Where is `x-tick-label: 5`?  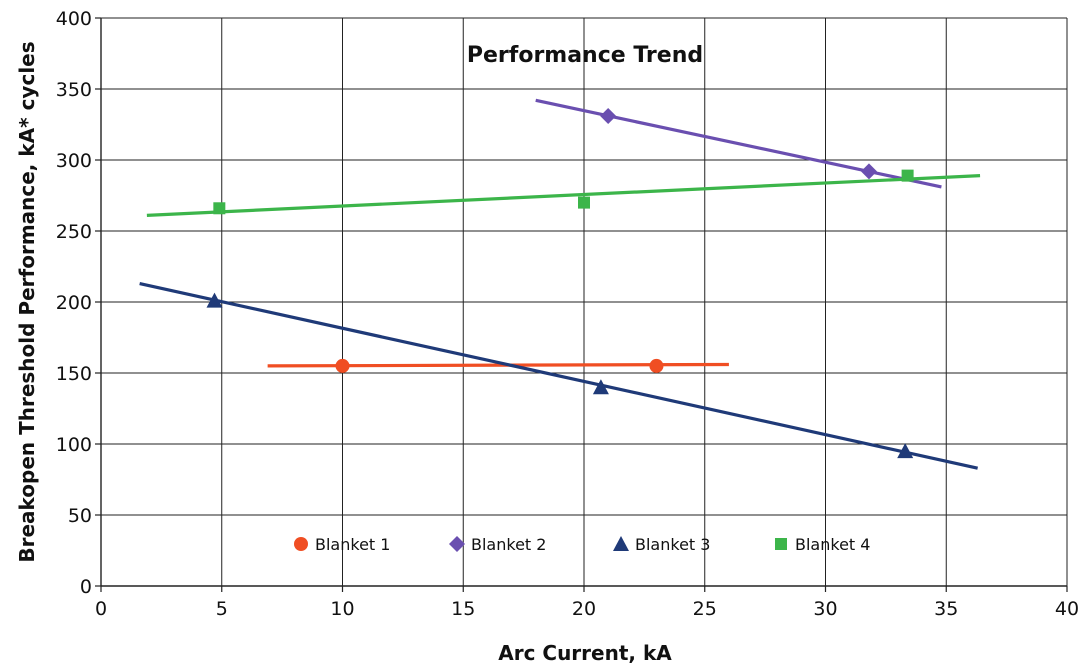 x-tick-label: 5 is located at coordinates (222, 609).